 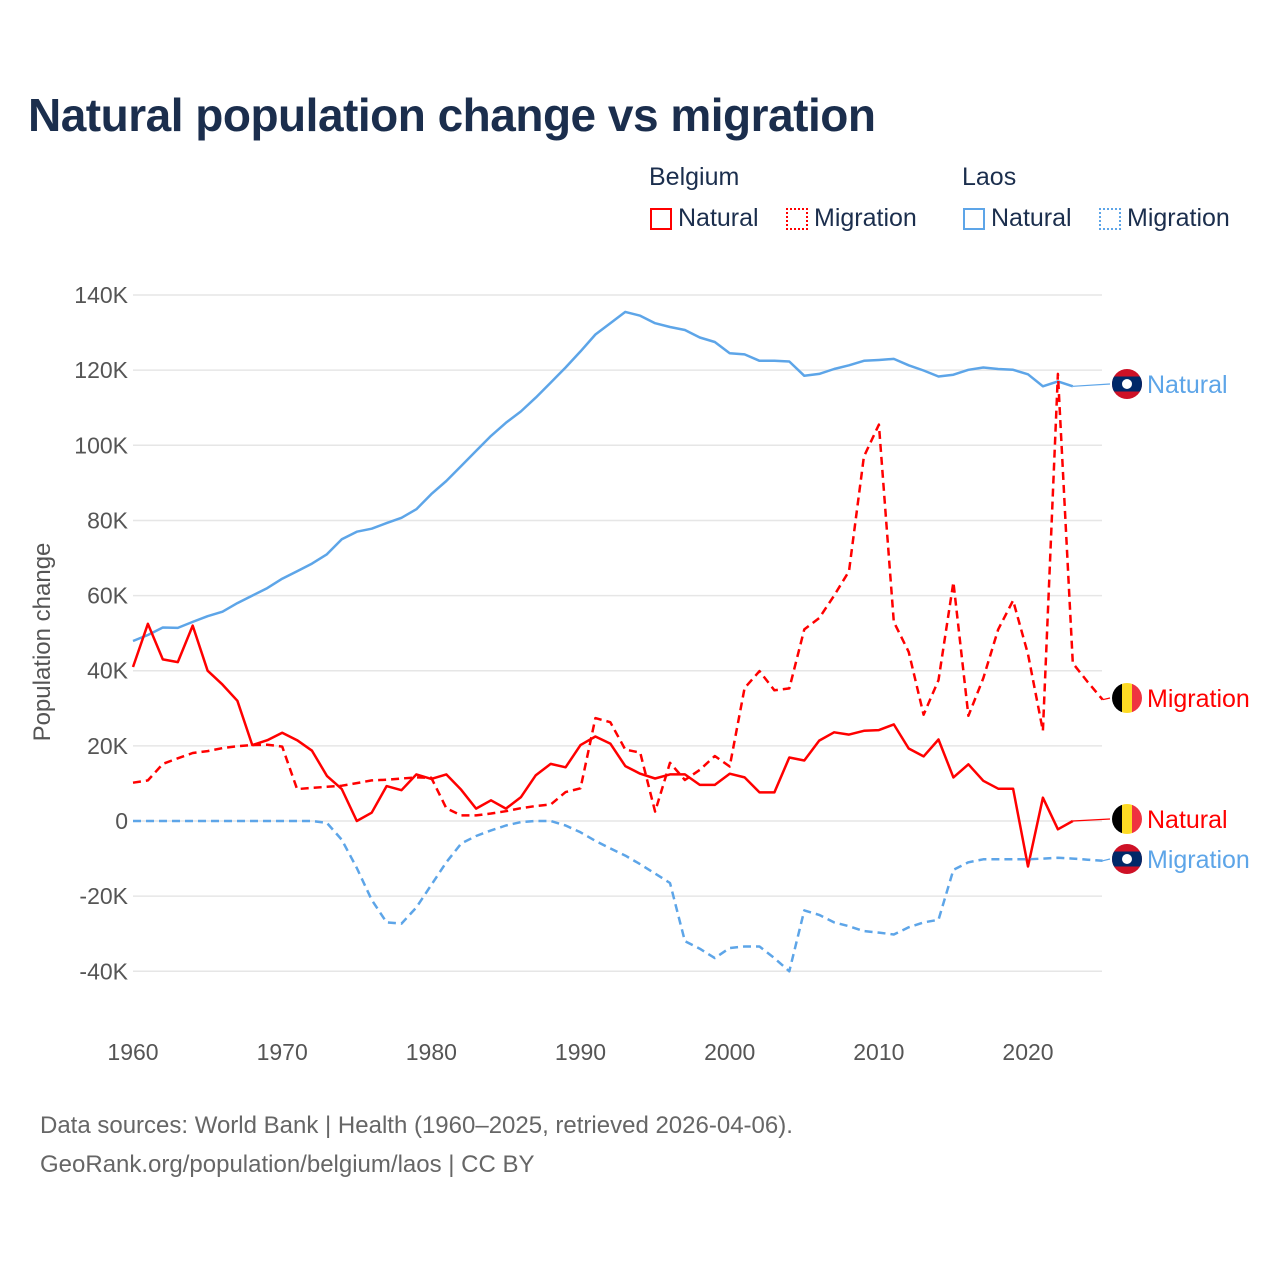 I want to click on legend-group-laos: Laos, so click(x=989, y=177).